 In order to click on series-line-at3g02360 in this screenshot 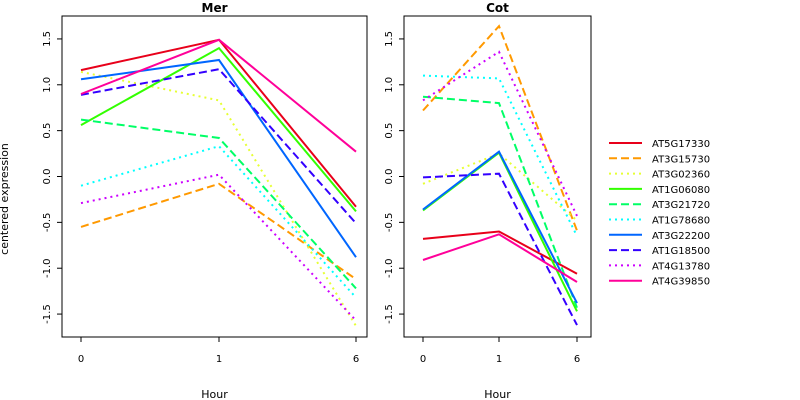, I will do `click(500, 187)`.